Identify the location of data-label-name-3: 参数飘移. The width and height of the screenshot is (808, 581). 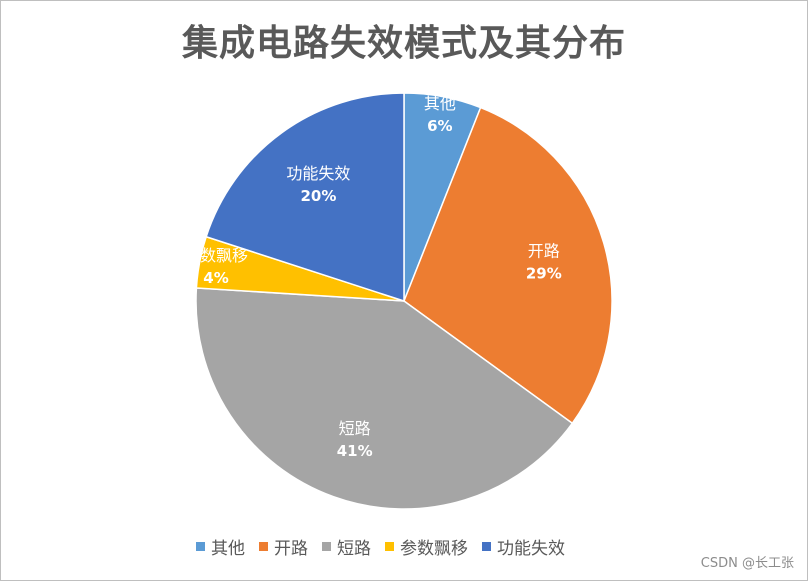
(216, 255).